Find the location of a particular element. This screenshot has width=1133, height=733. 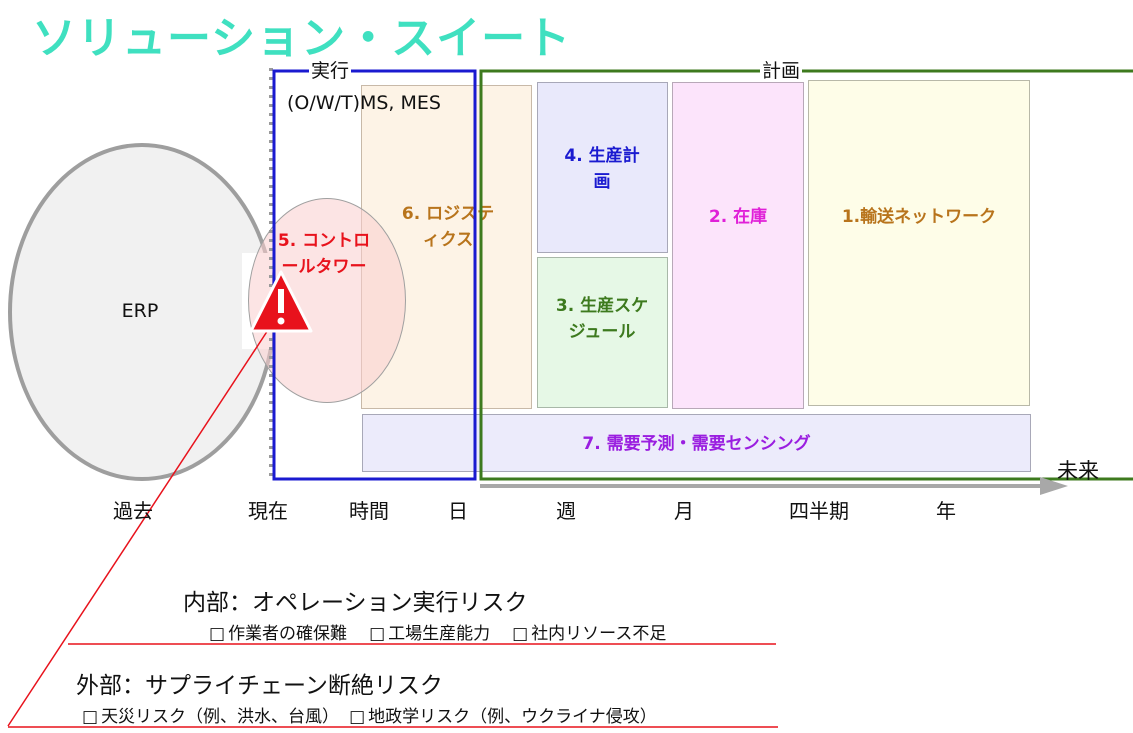

internal-risk-items: 作業者の確保難 工場生産能力 社内リソース不足 is located at coordinates (437, 631).